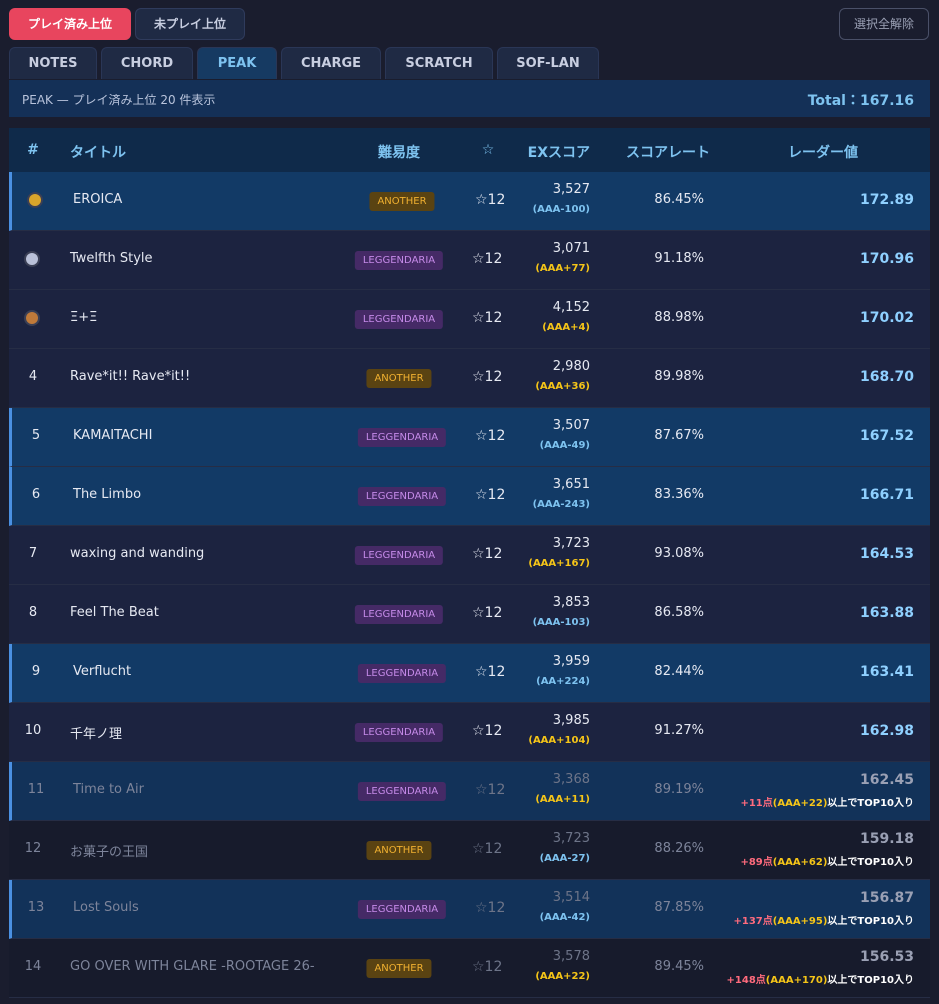 Image resolution: width=939 pixels, height=1004 pixels. What do you see at coordinates (98, 199) in the screenshot?
I see `song-title: EROICA` at bounding box center [98, 199].